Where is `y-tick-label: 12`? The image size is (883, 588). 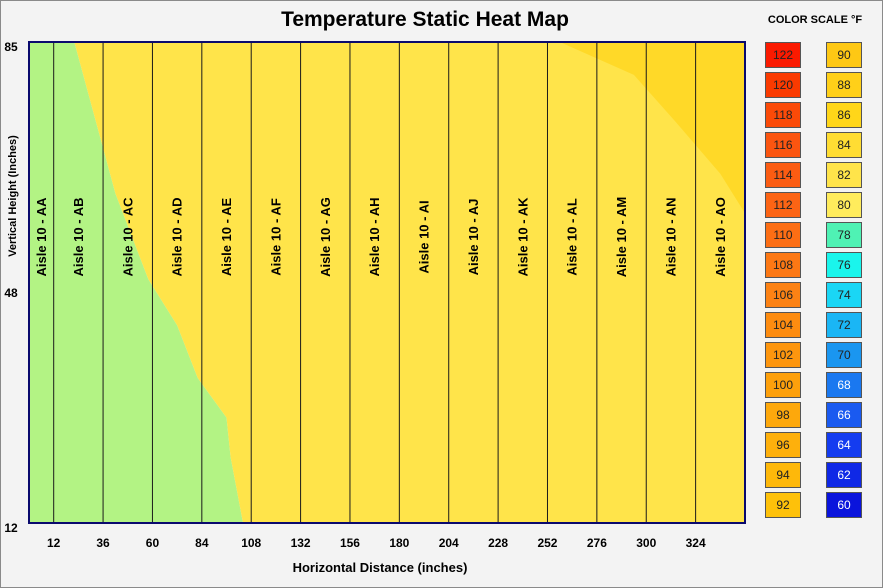
y-tick-label: 12 is located at coordinates (11, 528).